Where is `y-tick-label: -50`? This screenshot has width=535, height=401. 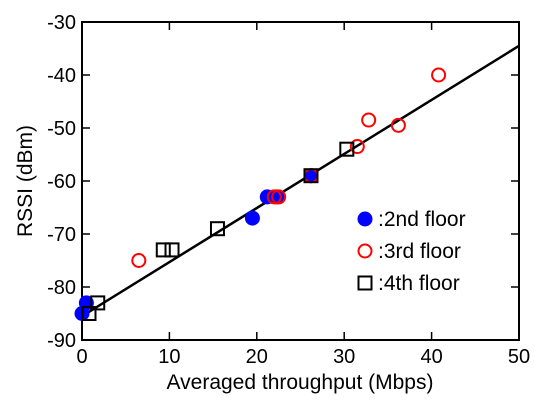
y-tick-label: -50 is located at coordinates (61, 129).